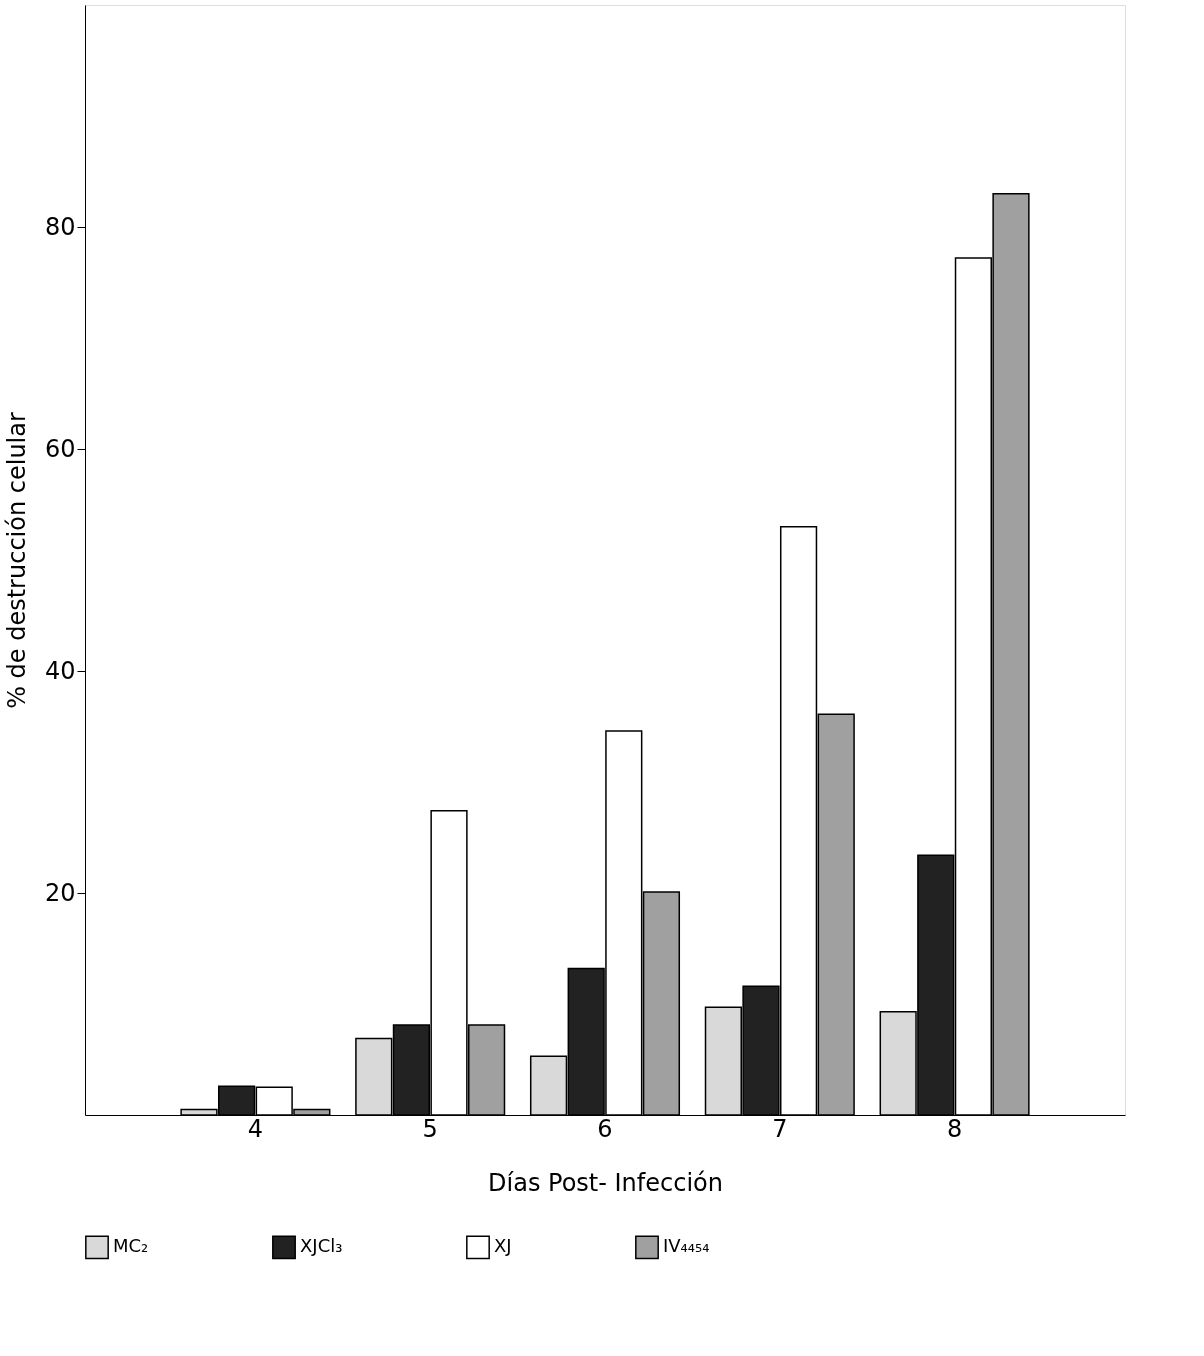  What do you see at coordinates (503, 1246) in the screenshot?
I see `legend-label: XJ` at bounding box center [503, 1246].